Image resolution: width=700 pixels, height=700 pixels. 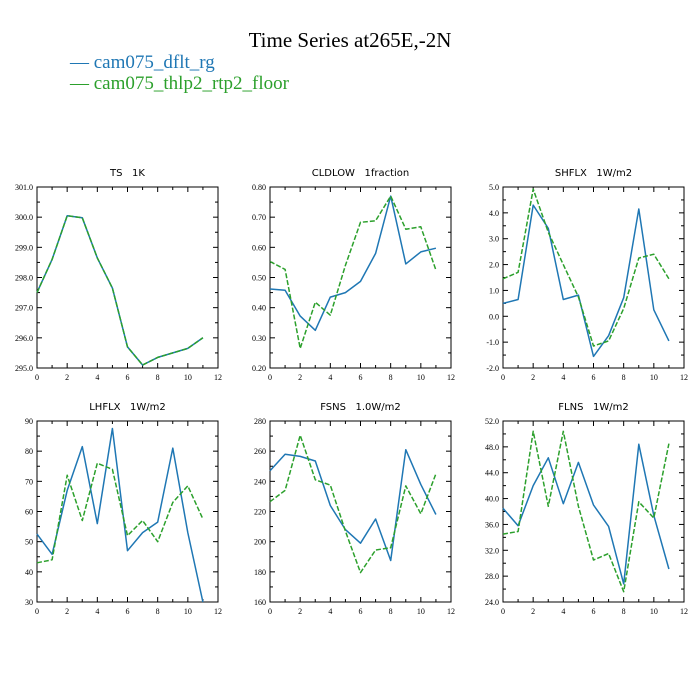 I want to click on y-tick-label: 0.40, so click(x=259, y=308).